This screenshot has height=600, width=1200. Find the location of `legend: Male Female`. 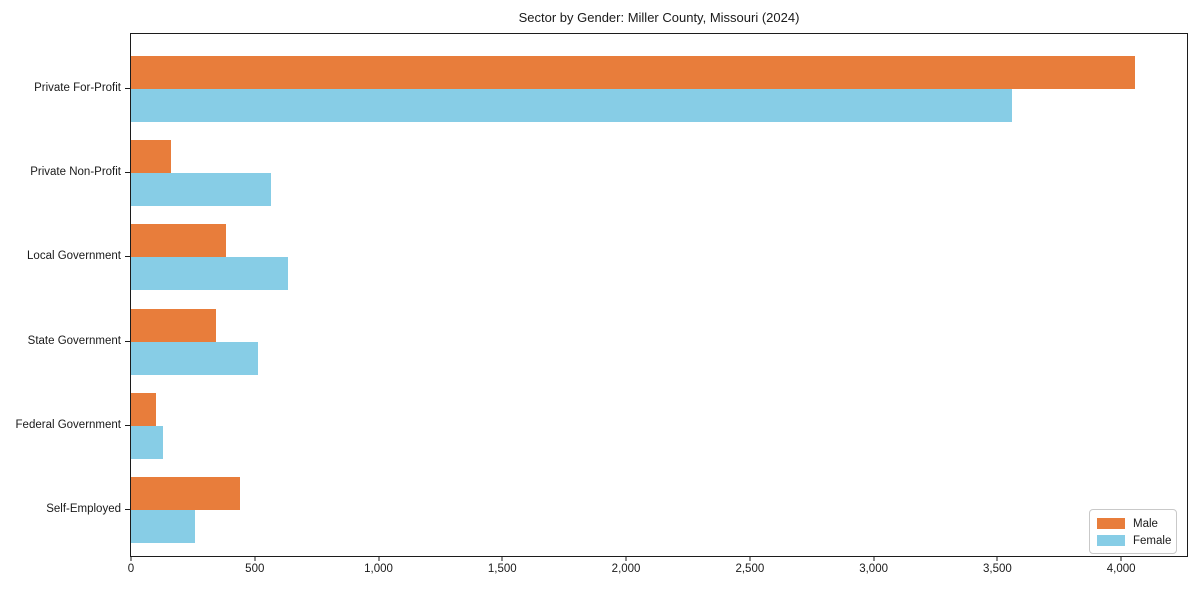

legend: Male Female is located at coordinates (1133, 531).